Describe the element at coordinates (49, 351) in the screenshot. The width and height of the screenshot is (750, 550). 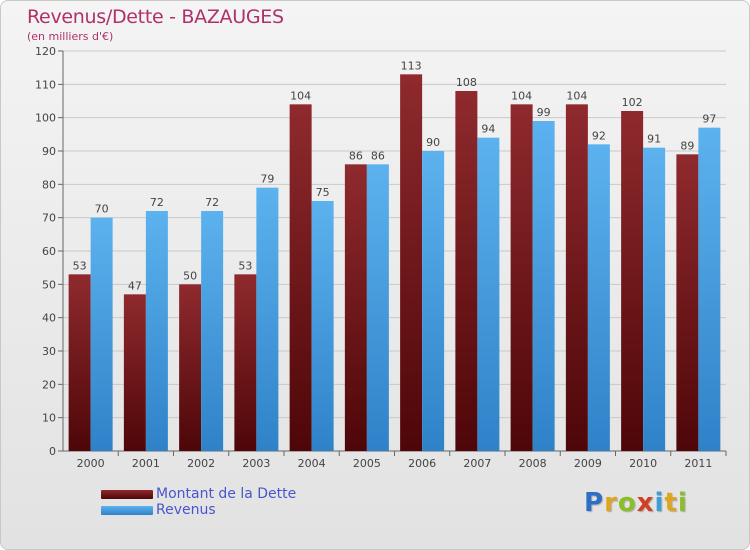
I see `y-tick-label: 30` at that location.